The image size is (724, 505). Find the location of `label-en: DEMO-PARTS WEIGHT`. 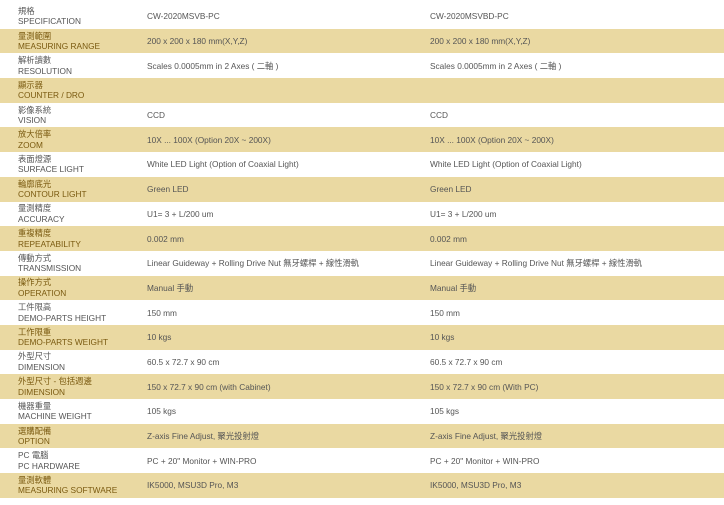

label-en: DEMO-PARTS WEIGHT is located at coordinates (63, 342).